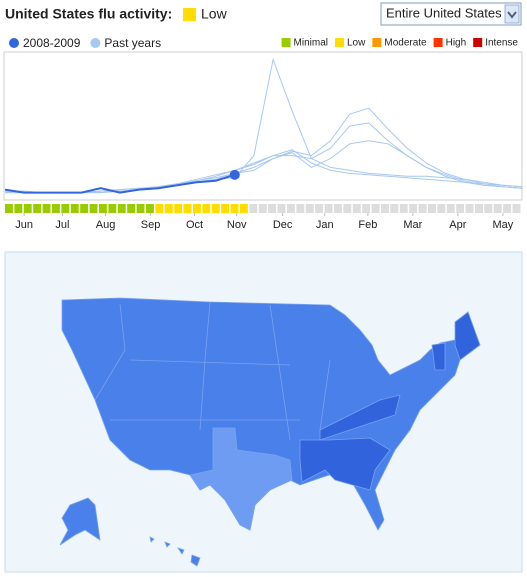 This screenshot has width=527, height=577. I want to click on texas, so click(241, 479).